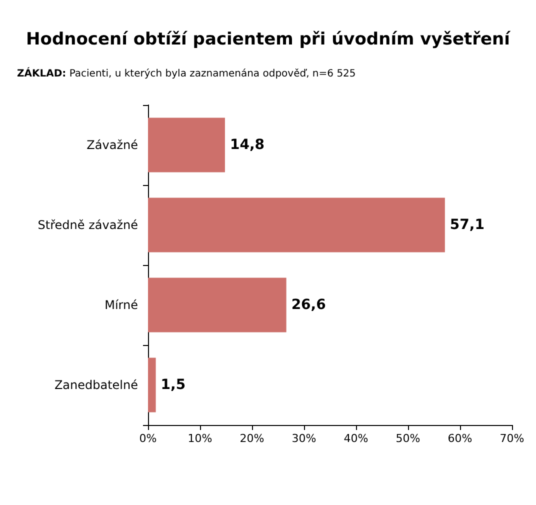 The width and height of the screenshot is (536, 505). I want to click on data-label: 57,1, so click(467, 225).